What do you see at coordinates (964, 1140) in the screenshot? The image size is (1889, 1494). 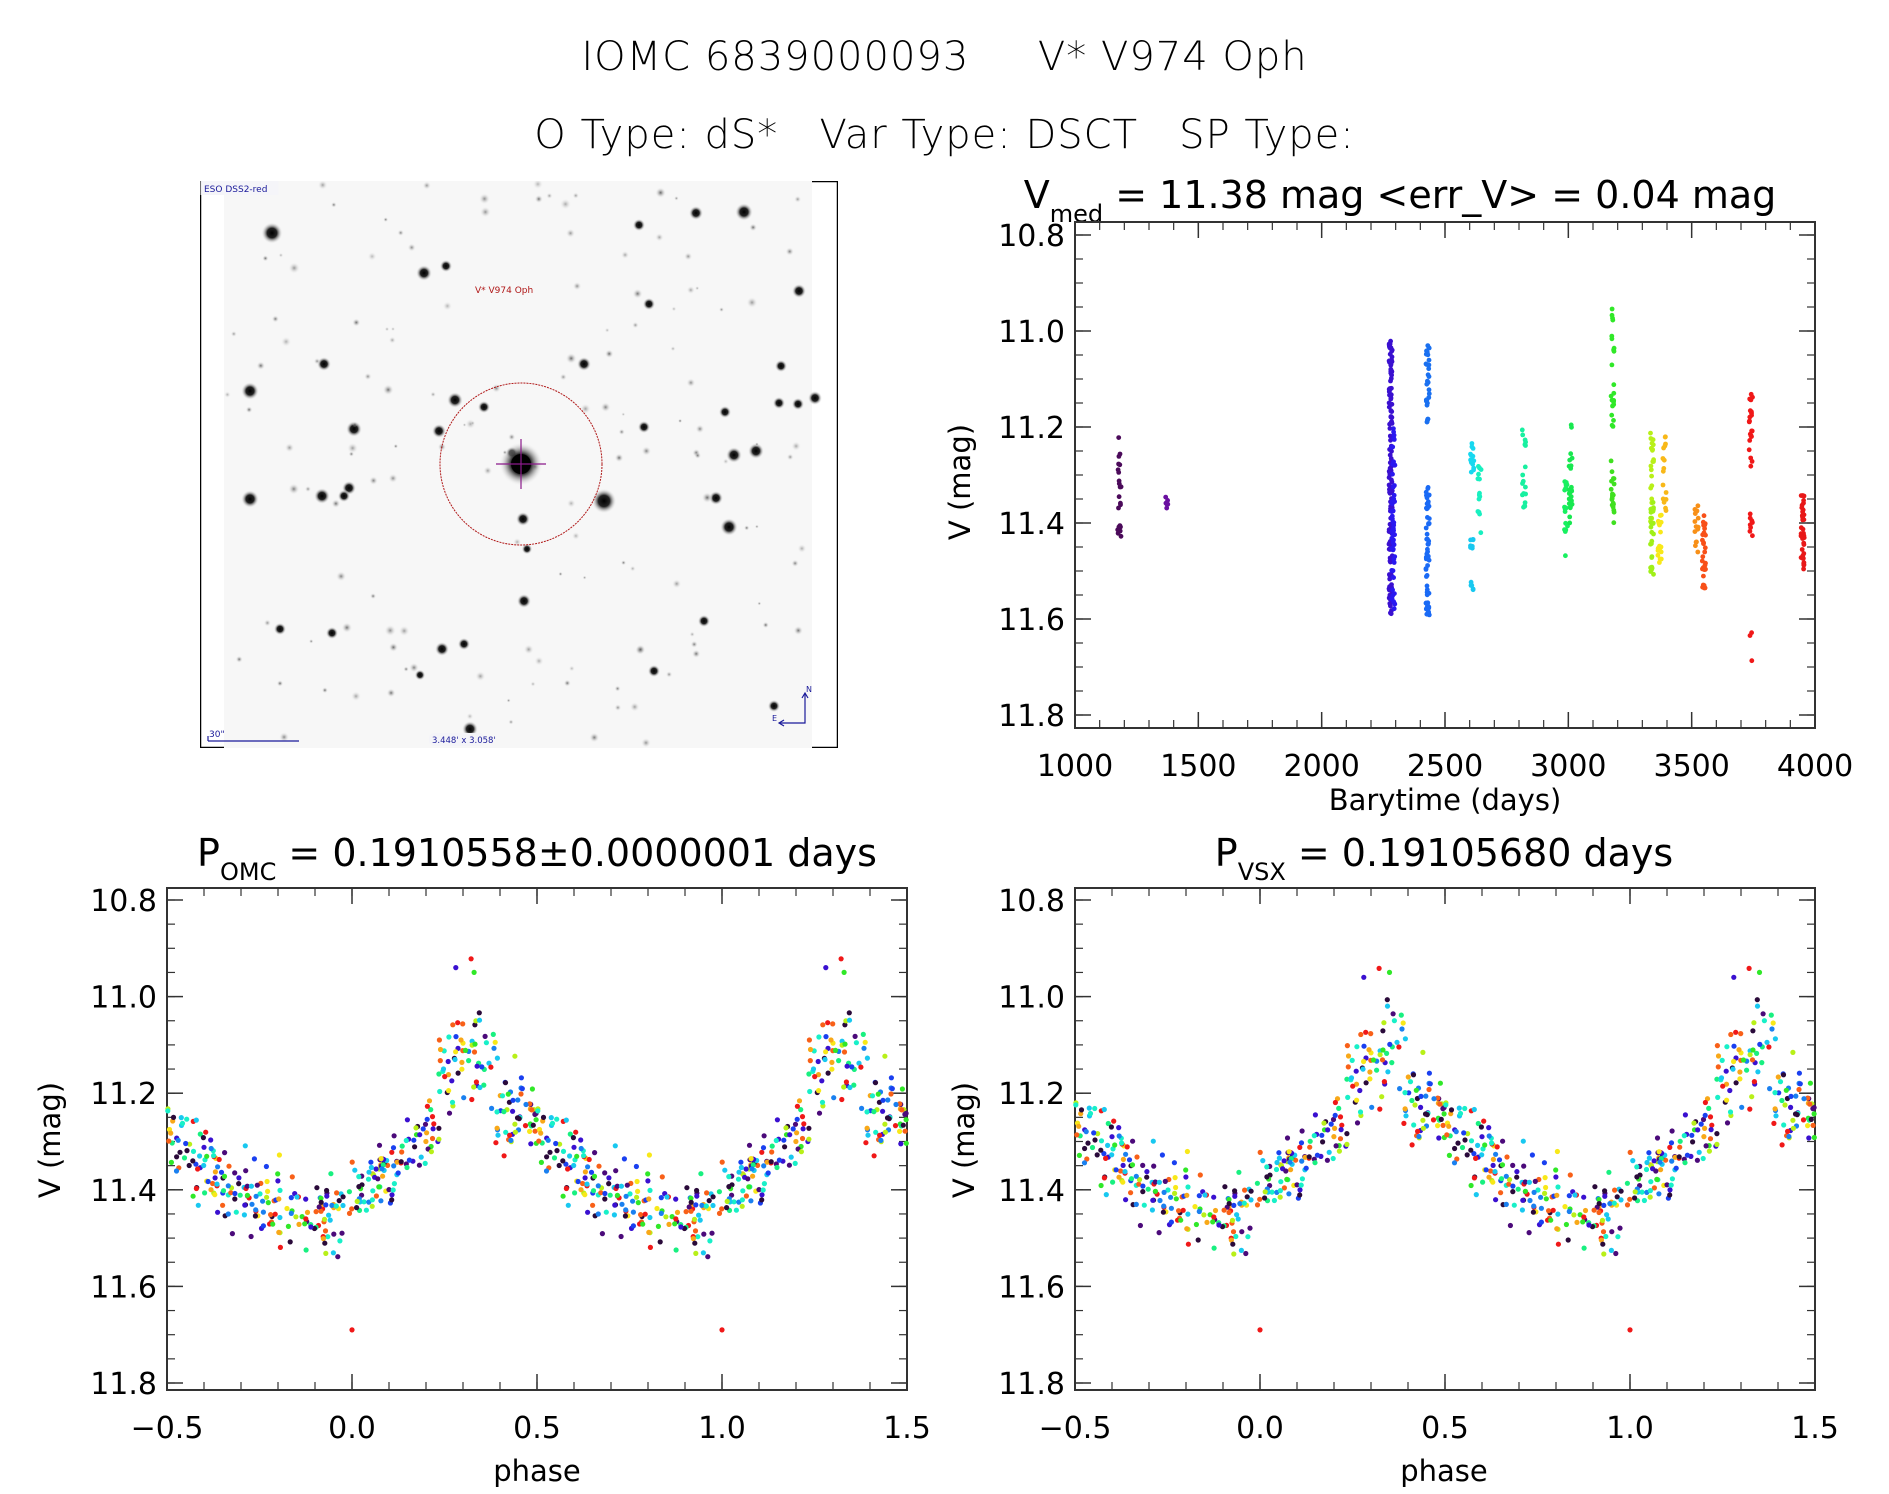 I see `phase-vsx-ylabel: V (mag)` at bounding box center [964, 1140].